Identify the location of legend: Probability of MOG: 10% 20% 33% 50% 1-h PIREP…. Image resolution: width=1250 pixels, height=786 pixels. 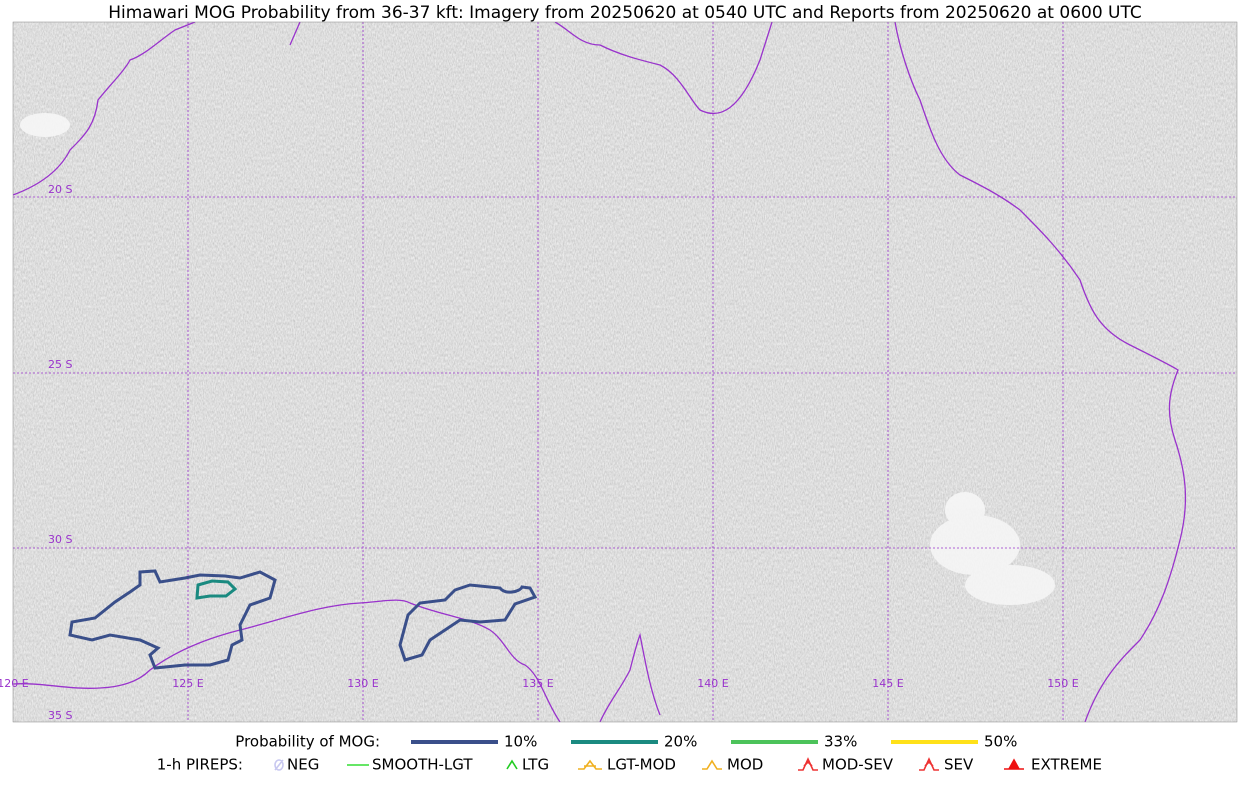
(629, 753).